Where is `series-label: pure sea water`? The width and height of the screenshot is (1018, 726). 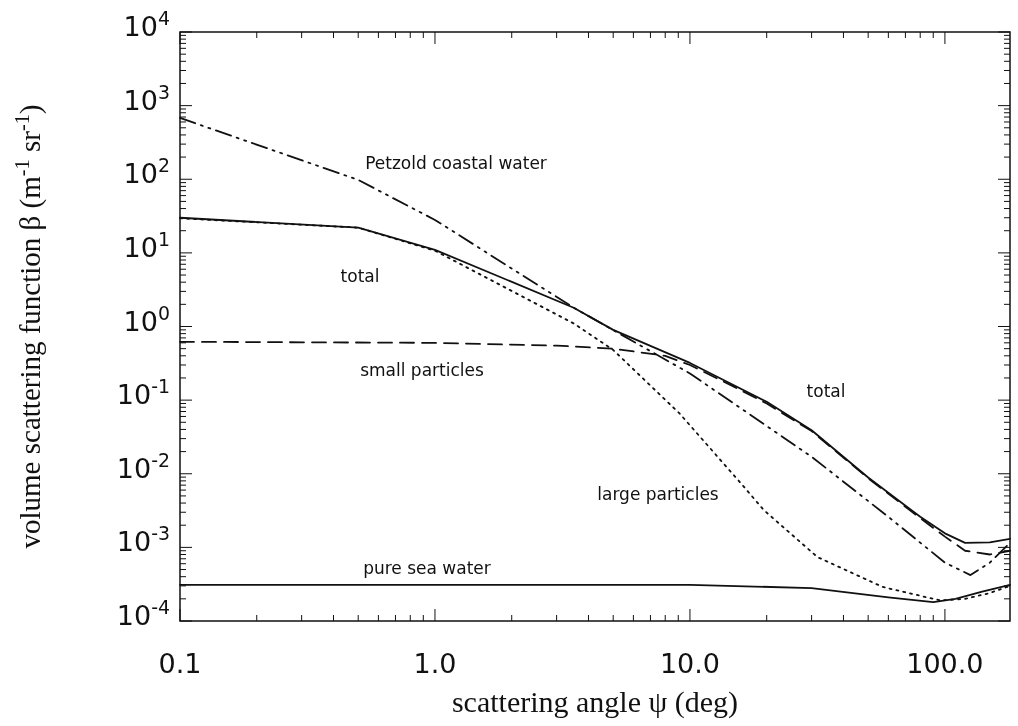
series-label: pure sea water is located at coordinates (427, 567).